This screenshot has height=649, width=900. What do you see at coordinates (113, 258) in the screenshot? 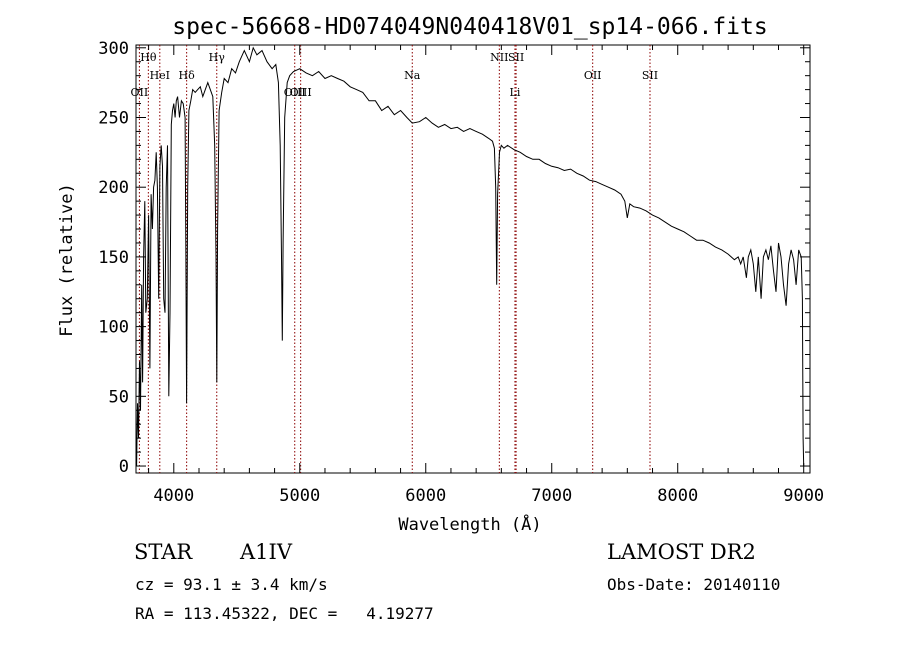
I see `y-tick-label: 150` at bounding box center [113, 258].